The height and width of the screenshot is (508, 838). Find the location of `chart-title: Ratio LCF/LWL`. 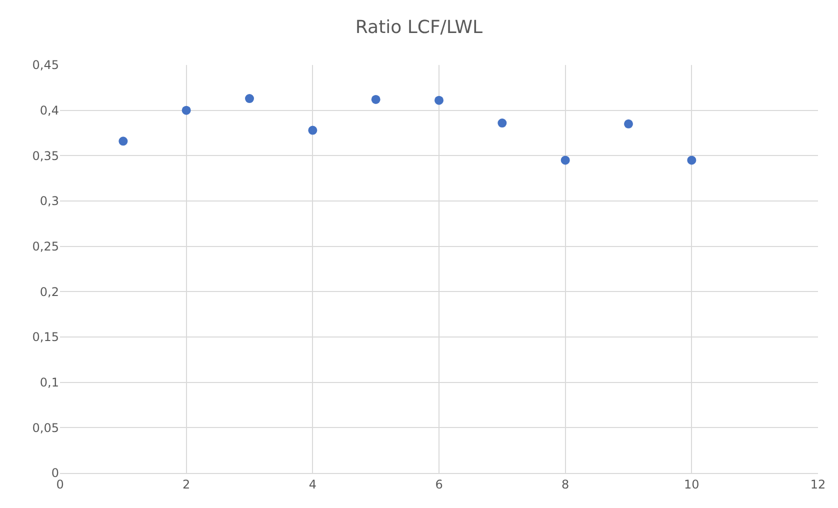

chart-title: Ratio LCF/LWL is located at coordinates (419, 27).